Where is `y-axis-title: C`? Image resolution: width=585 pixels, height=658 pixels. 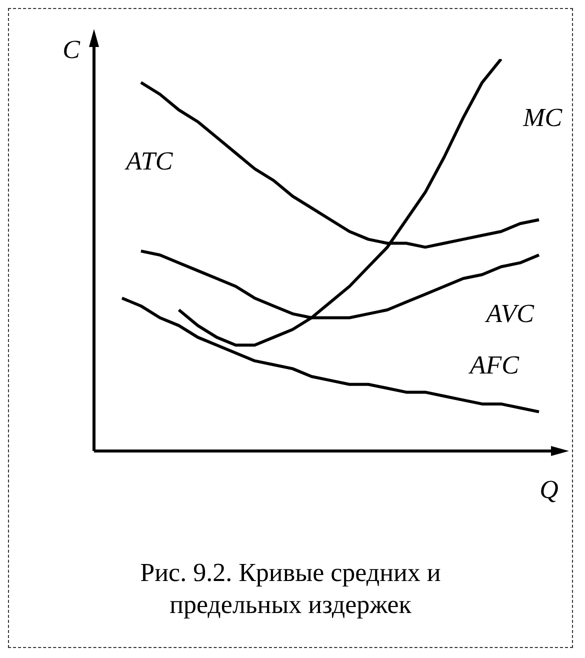
y-axis-title: C is located at coordinates (71, 49).